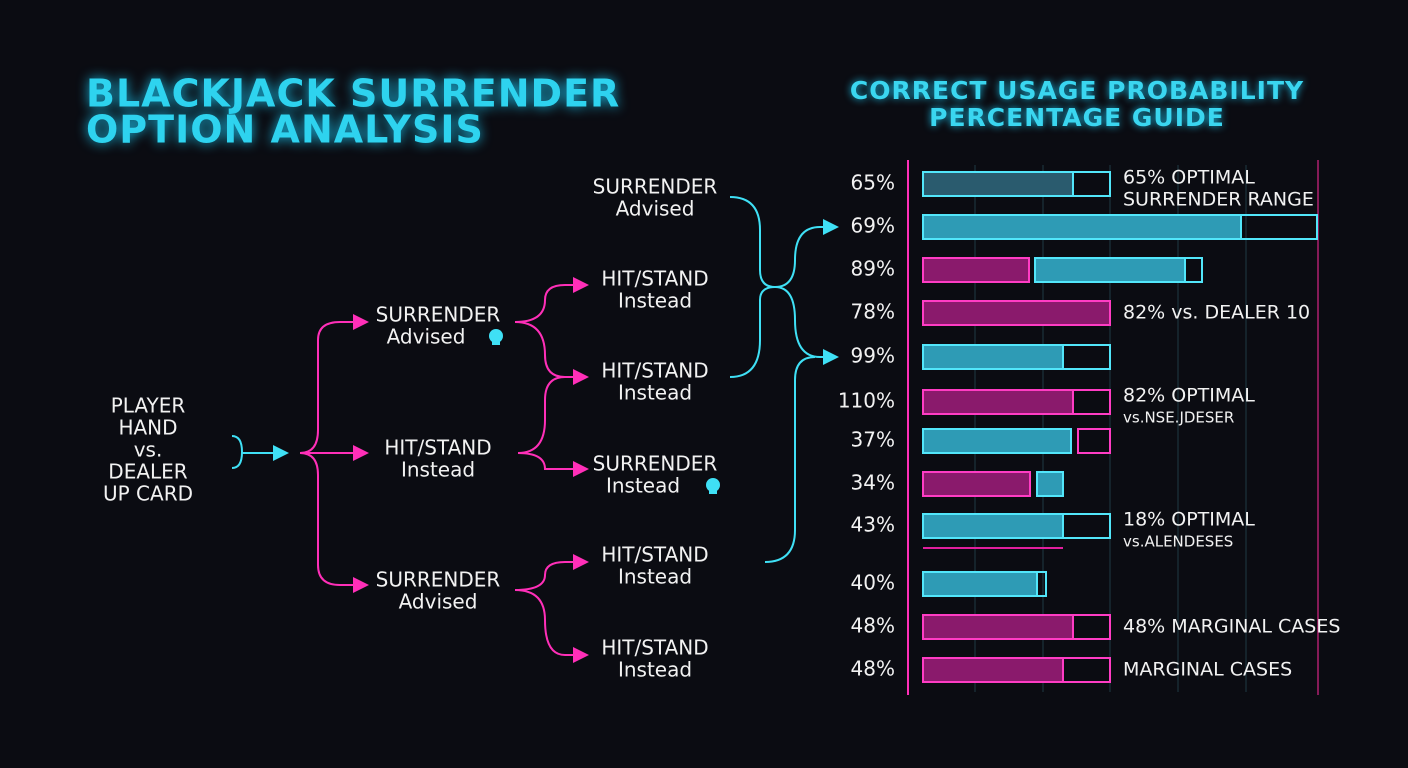  Describe the element at coordinates (147, 428) in the screenshot. I see `node-label: HAND` at that location.